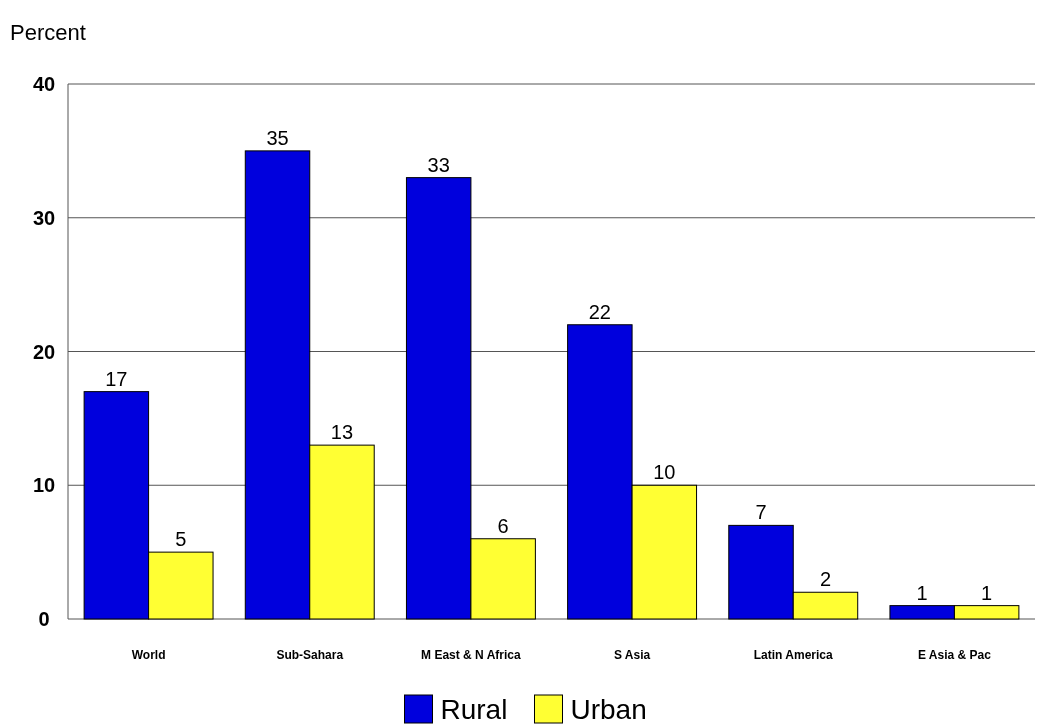 This screenshot has width=1039, height=728. What do you see at coordinates (825, 579) in the screenshot?
I see `data-label: 2` at bounding box center [825, 579].